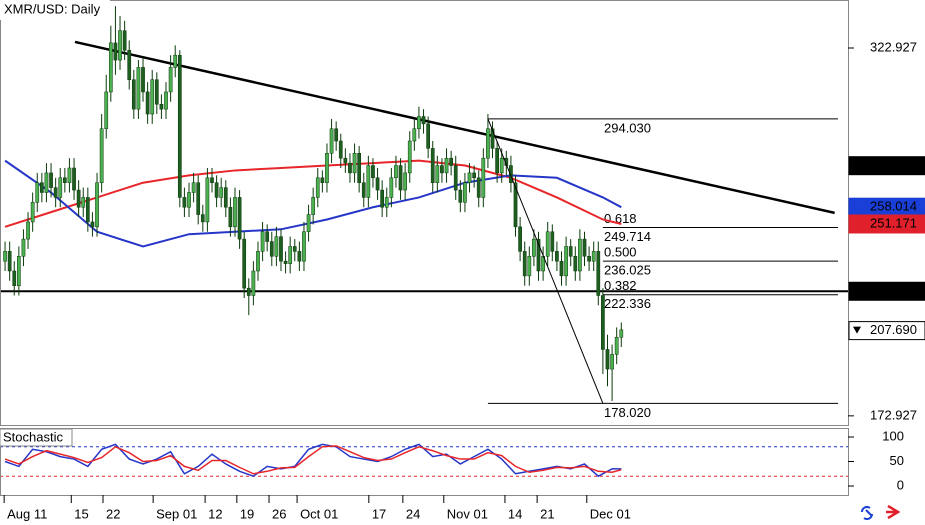  I want to click on price-tag-label: 223.730, so click(893, 290).